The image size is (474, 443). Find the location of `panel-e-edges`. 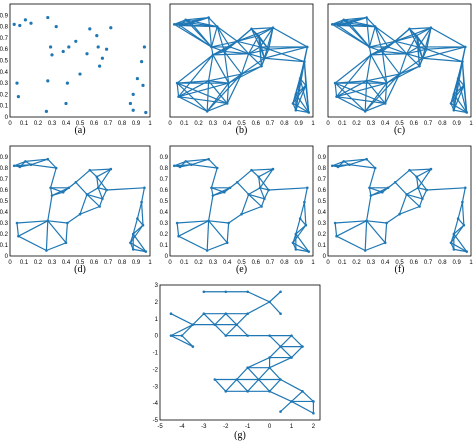

panel-e-edges is located at coordinates (242, 205).